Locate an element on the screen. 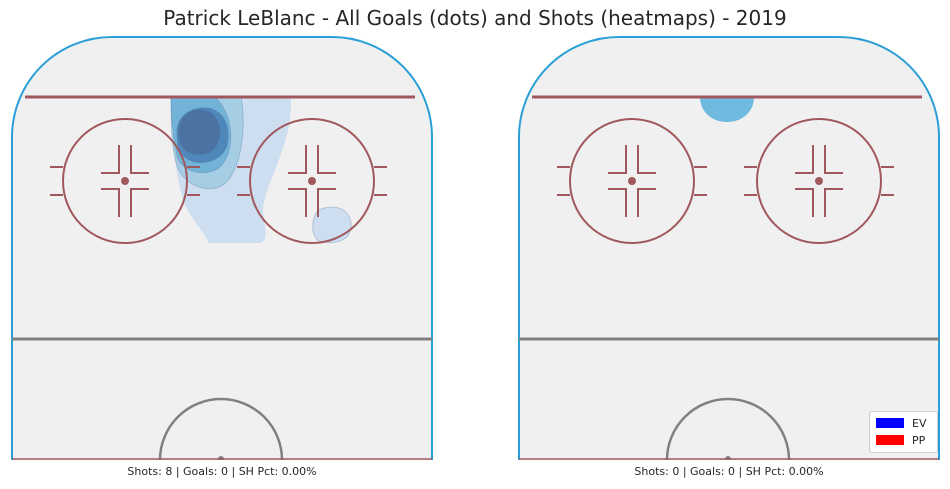 The image size is (950, 489). legend: EV PP is located at coordinates (903, 432).